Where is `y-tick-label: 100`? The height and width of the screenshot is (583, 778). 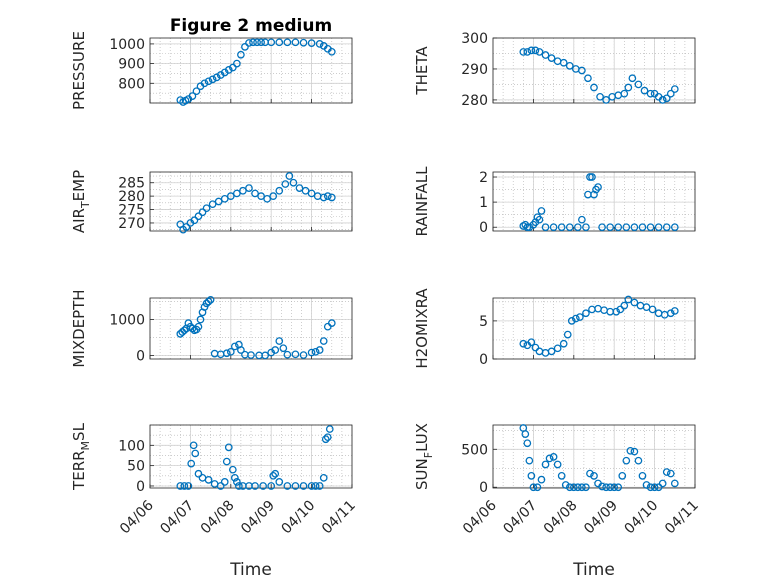
y-tick-label: 100 is located at coordinates (131, 446).